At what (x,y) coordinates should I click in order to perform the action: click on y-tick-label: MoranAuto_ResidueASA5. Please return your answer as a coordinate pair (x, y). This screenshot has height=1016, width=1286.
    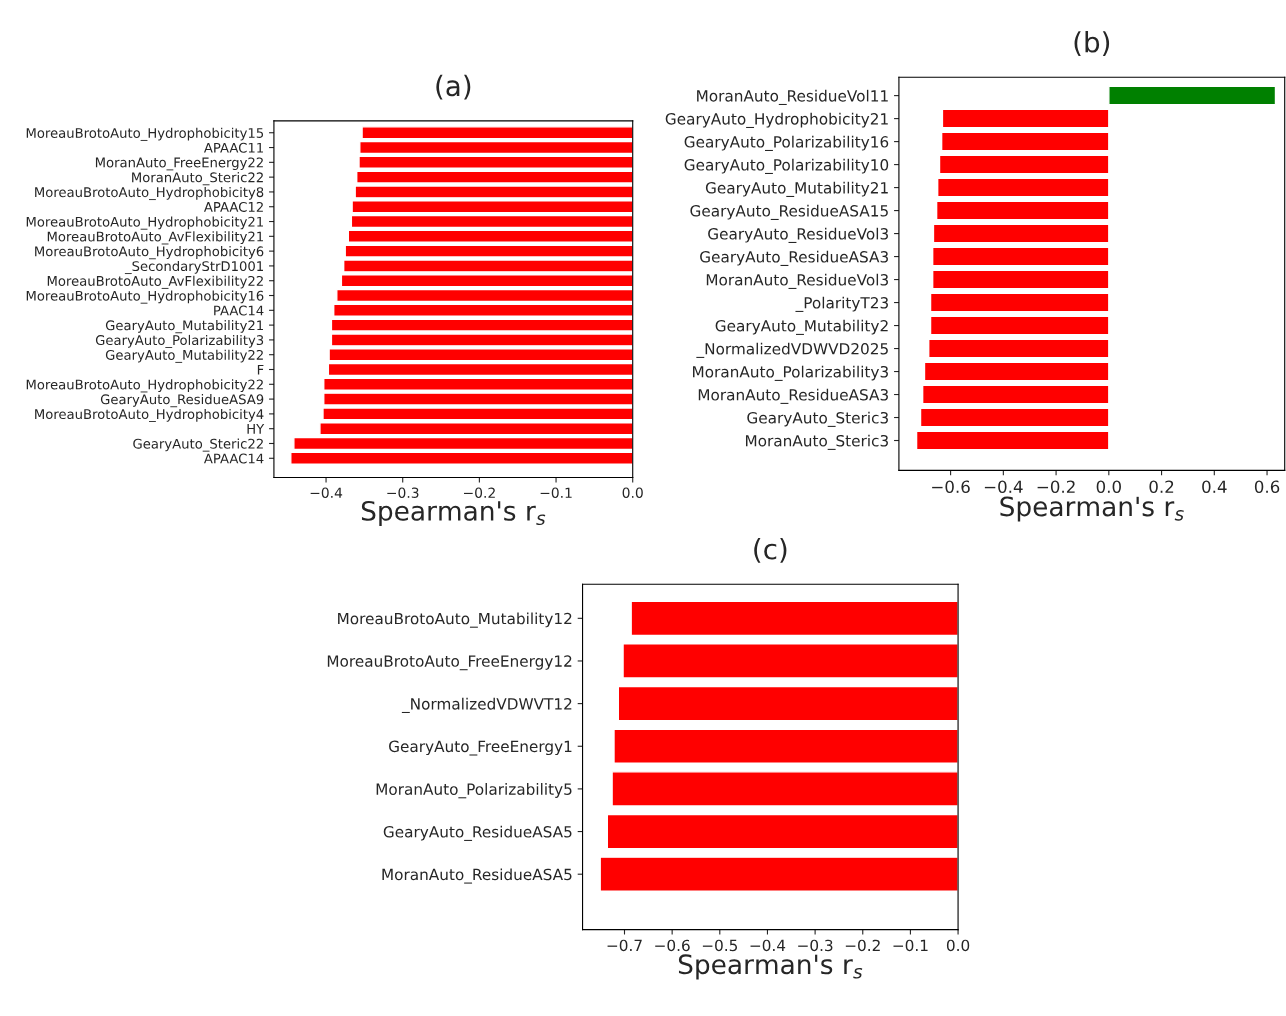
    Looking at the image, I should click on (477, 876).